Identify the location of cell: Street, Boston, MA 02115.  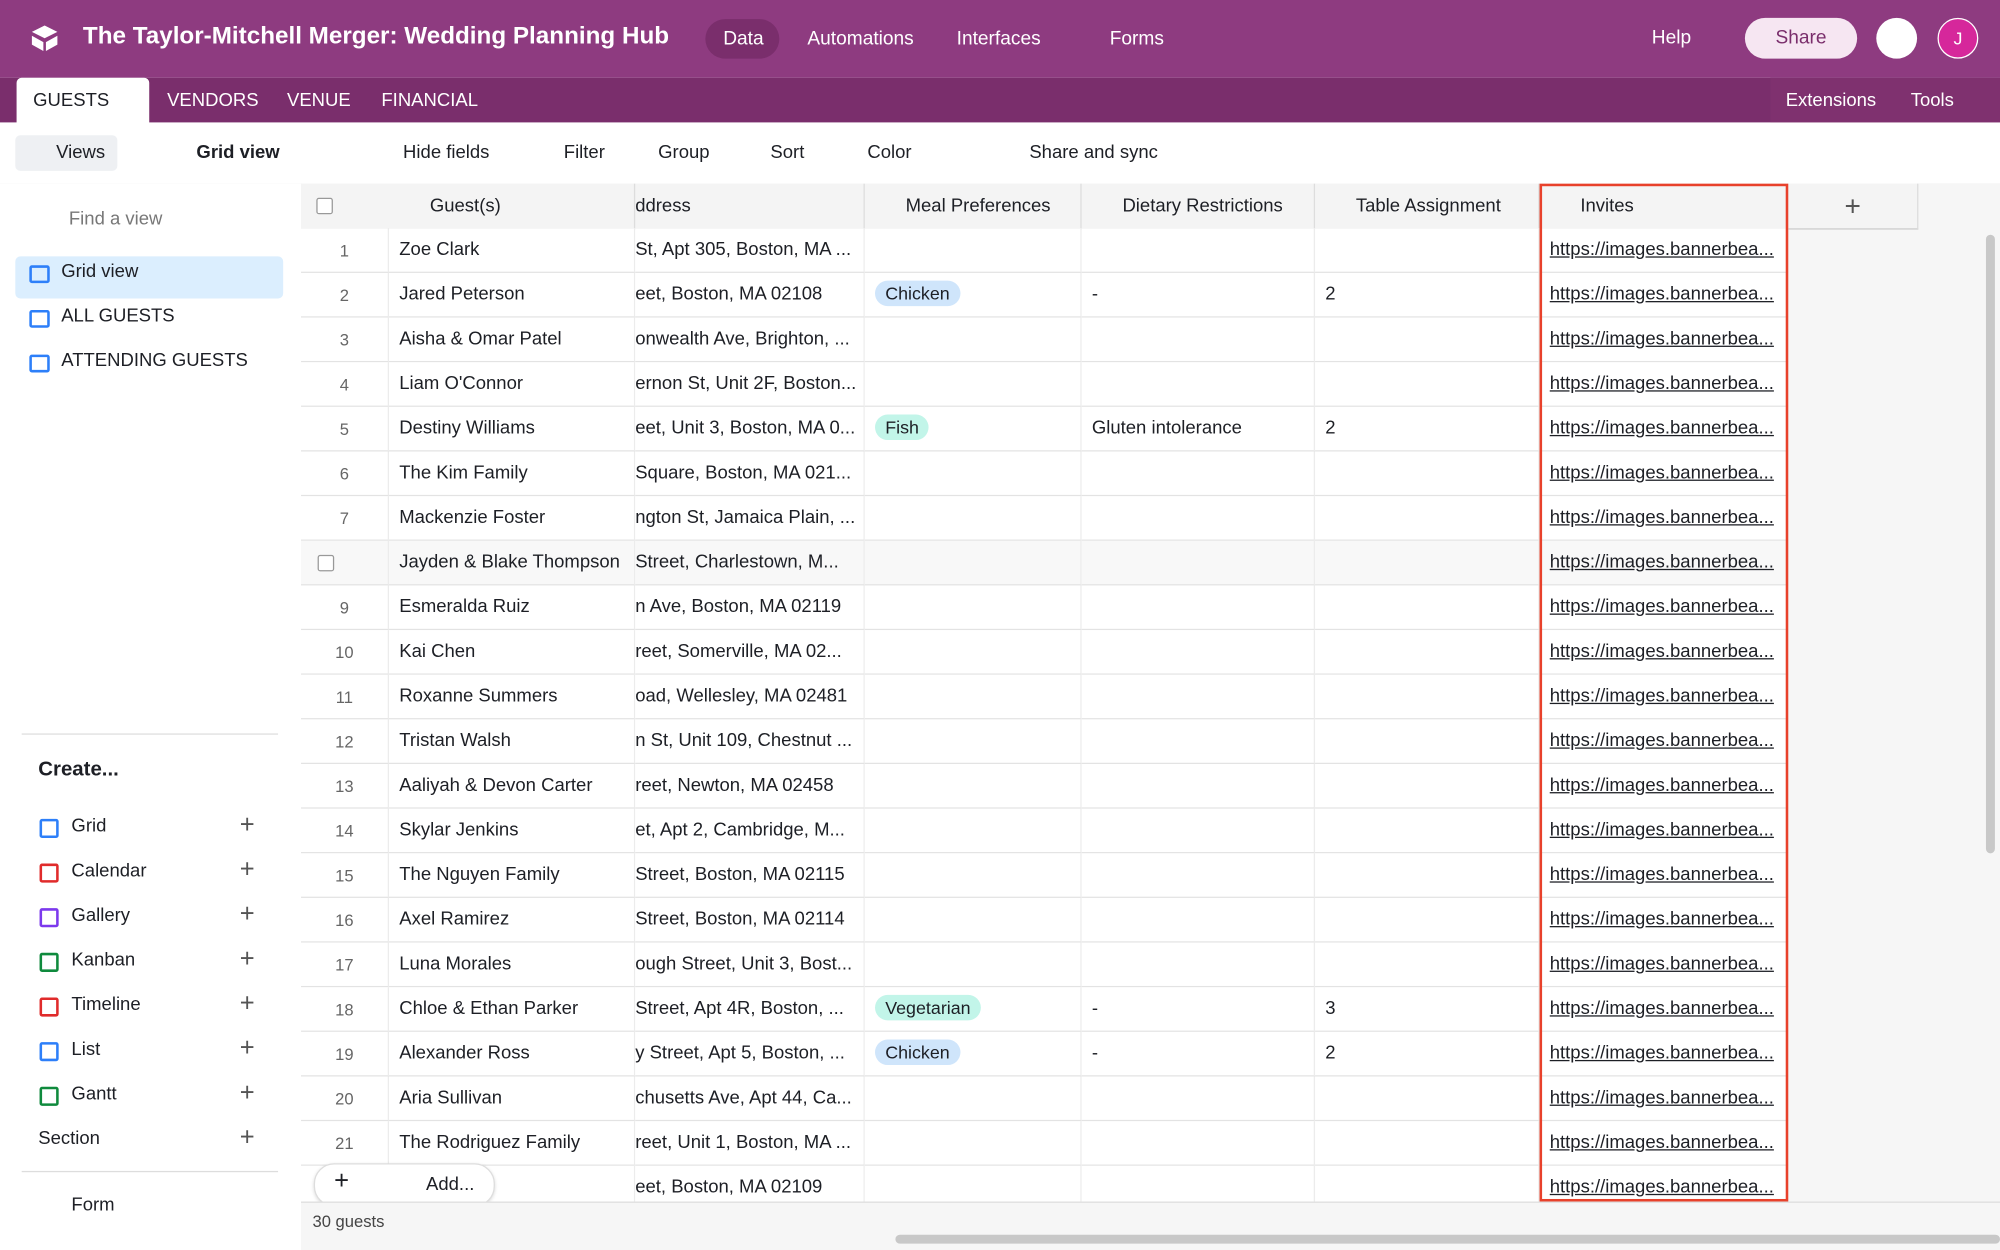
(750, 875).